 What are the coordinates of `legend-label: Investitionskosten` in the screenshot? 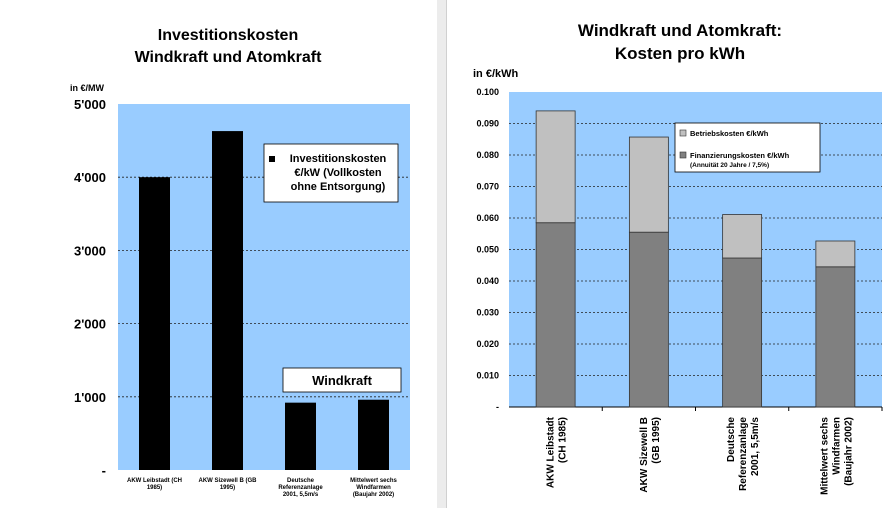 It's located at (338, 159).